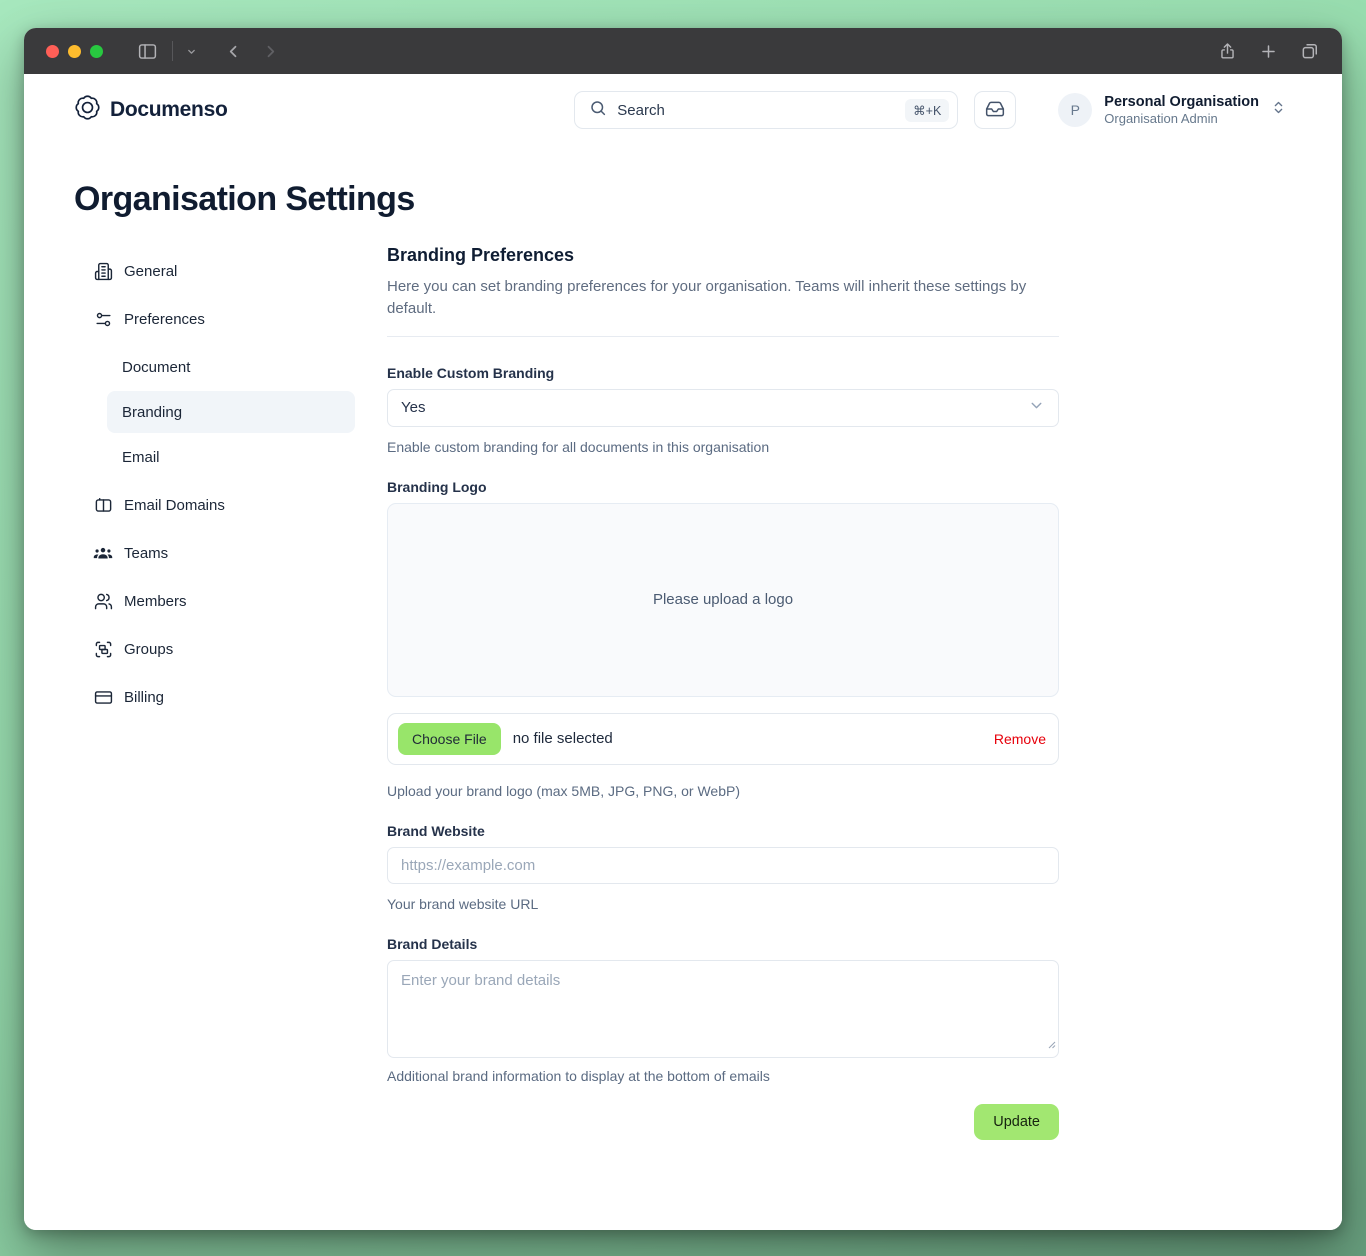 The height and width of the screenshot is (1256, 1366). I want to click on documenso-logo: Documenso, so click(151, 110).